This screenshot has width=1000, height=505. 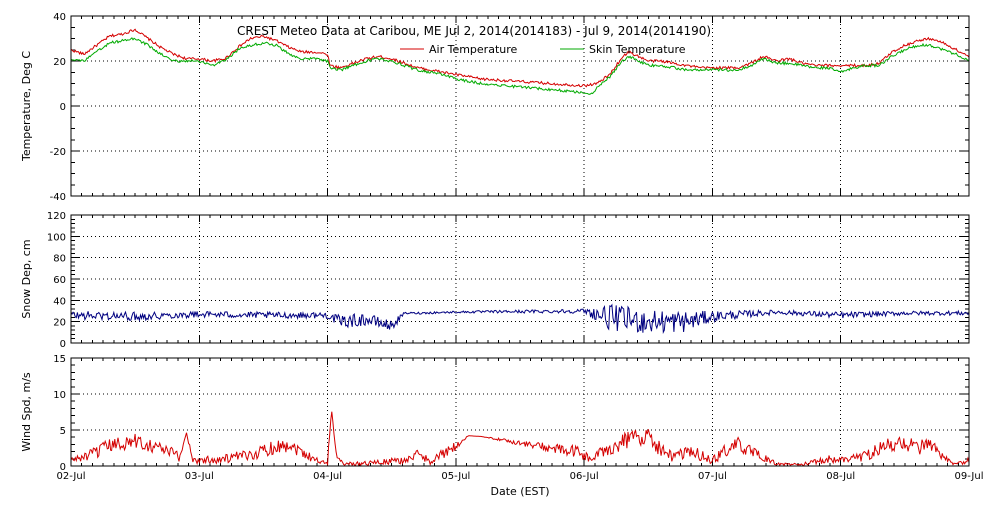 I want to click on y-tick-label: 80, so click(x=59, y=259).